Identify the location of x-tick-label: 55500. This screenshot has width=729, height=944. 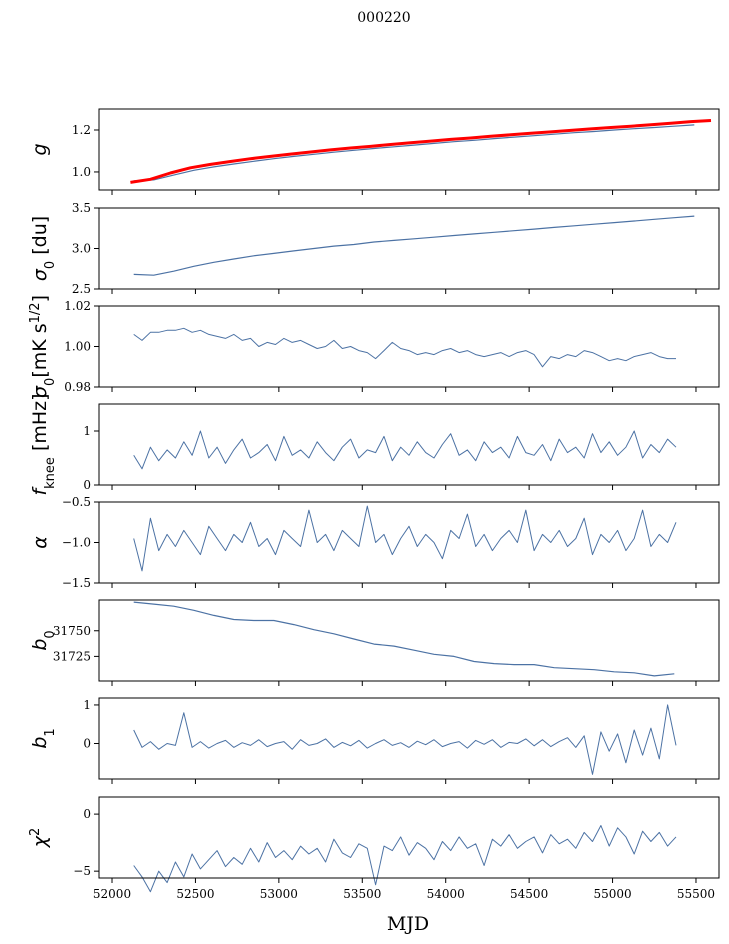
(696, 894).